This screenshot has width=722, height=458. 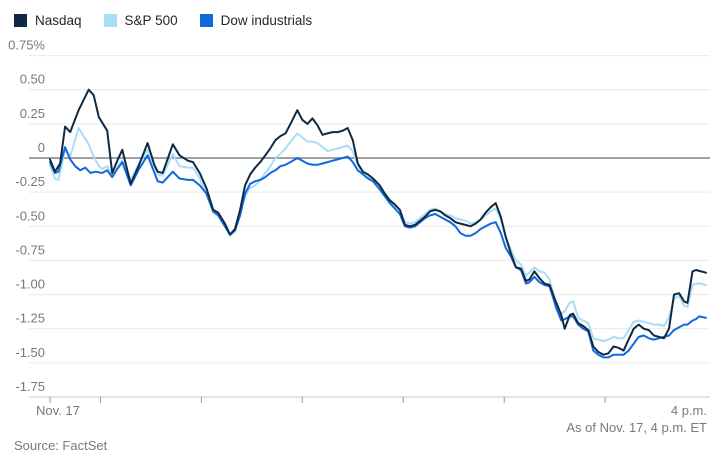 I want to click on legend-item-nasdaq: Nasdaq, so click(x=48, y=20).